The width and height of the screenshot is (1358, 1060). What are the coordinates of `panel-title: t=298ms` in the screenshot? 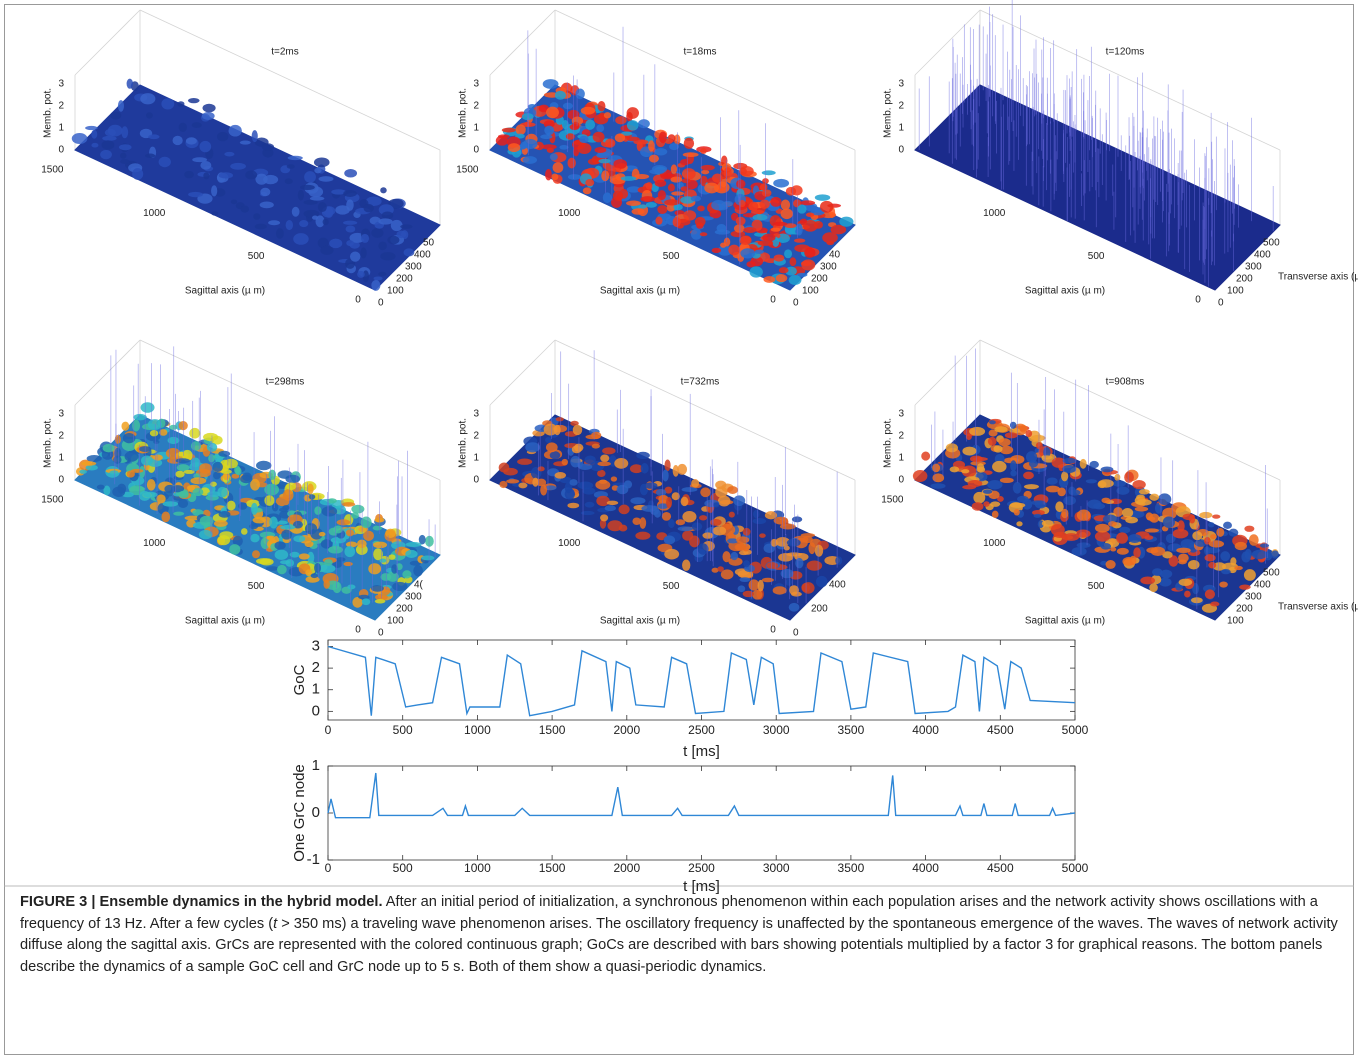 It's located at (285, 382).